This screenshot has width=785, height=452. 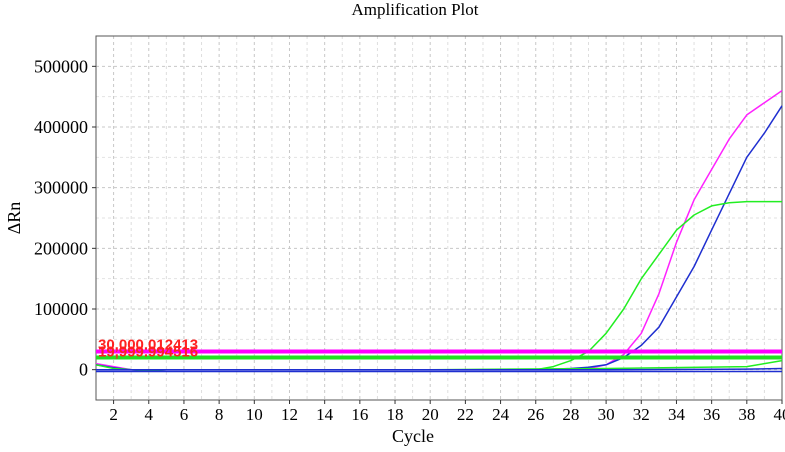 What do you see at coordinates (535, 414) in the screenshot?
I see `x-tick-label: 26` at bounding box center [535, 414].